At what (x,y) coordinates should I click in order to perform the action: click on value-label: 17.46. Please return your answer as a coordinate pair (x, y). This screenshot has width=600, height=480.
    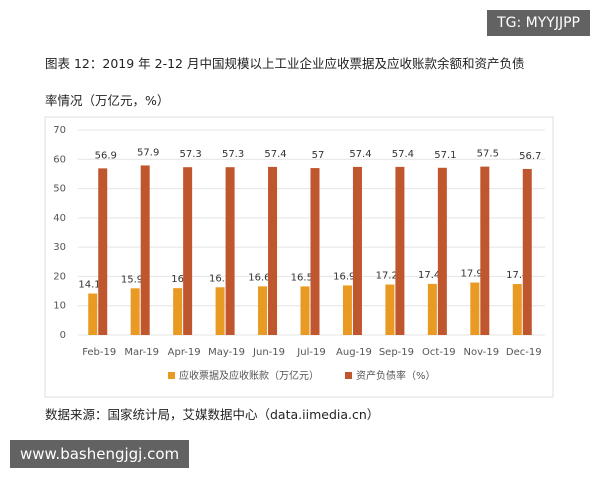
    Looking at the image, I should click on (432, 275).